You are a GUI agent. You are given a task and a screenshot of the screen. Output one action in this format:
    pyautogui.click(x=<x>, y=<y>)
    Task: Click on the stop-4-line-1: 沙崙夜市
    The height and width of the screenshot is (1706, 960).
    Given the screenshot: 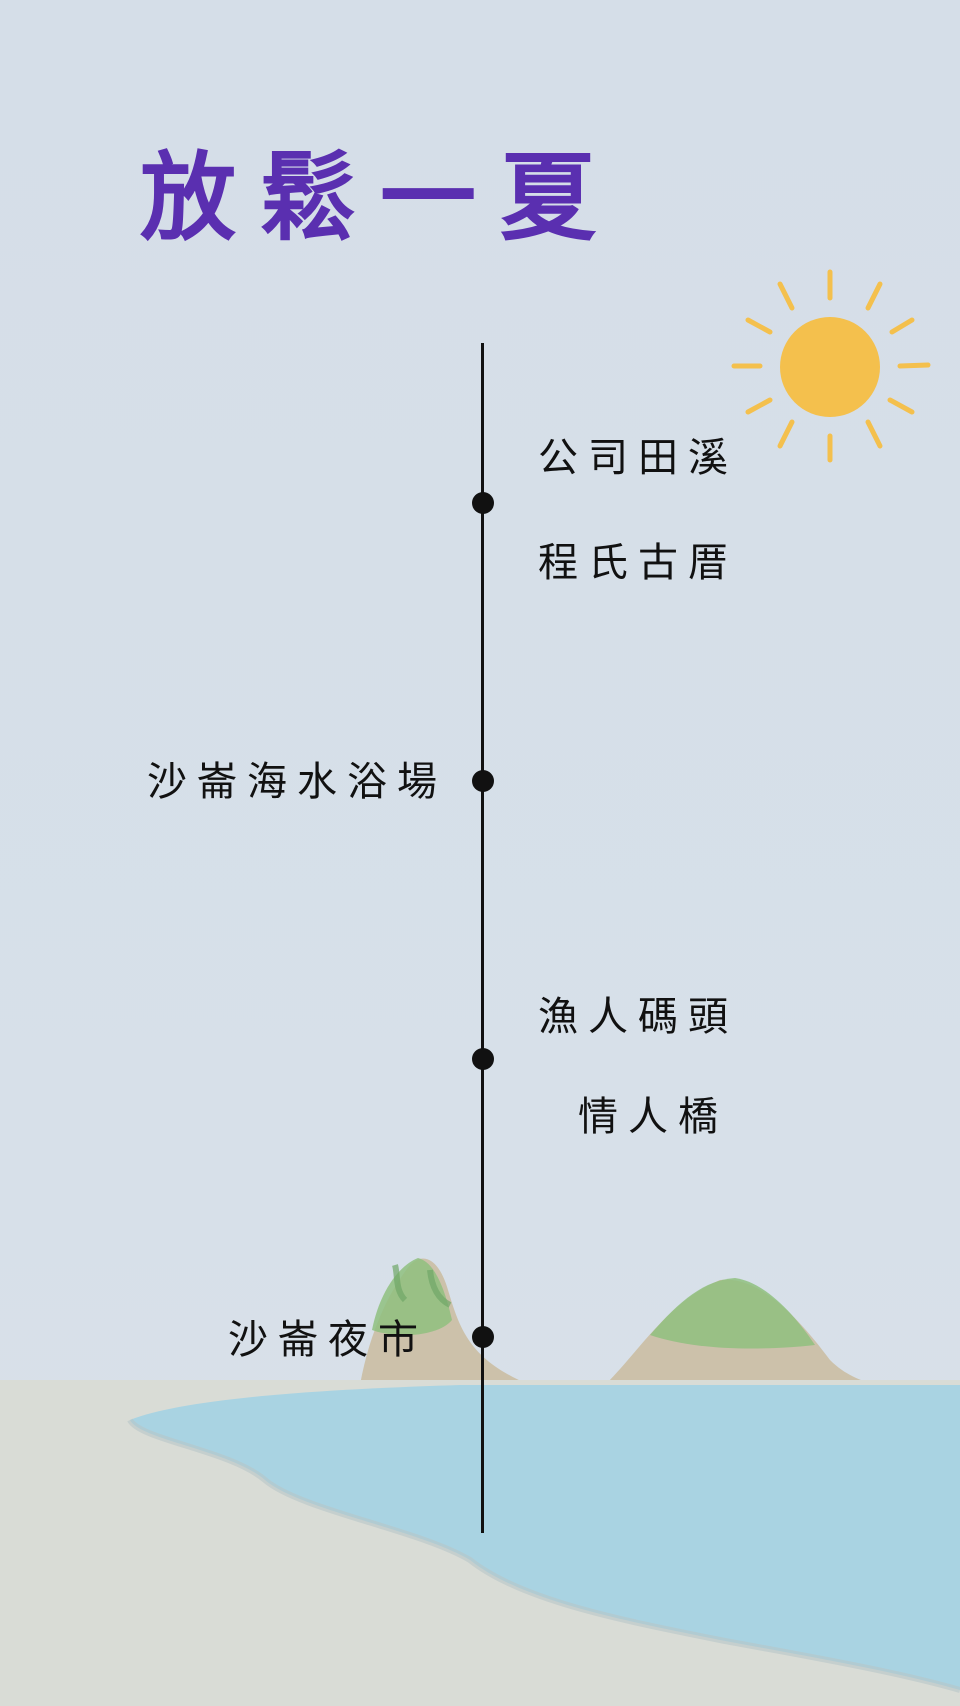 What is the action you would take?
    pyautogui.click(x=328, y=1340)
    